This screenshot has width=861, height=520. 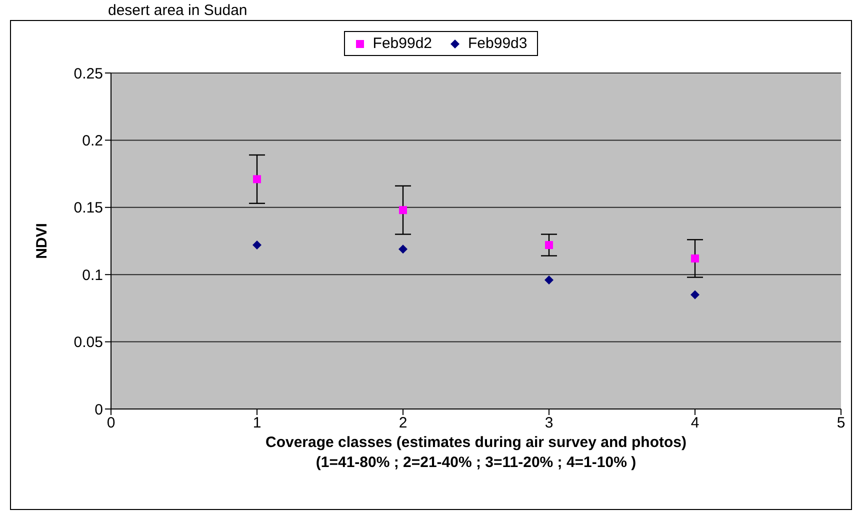 What do you see at coordinates (476, 452) in the screenshot?
I see `x-axis-title: Coverage classes (estimates during air survey and photos) (1=41-80% ; 2=21-40% ; 3=11-20% ; 4=1-10% )` at bounding box center [476, 452].